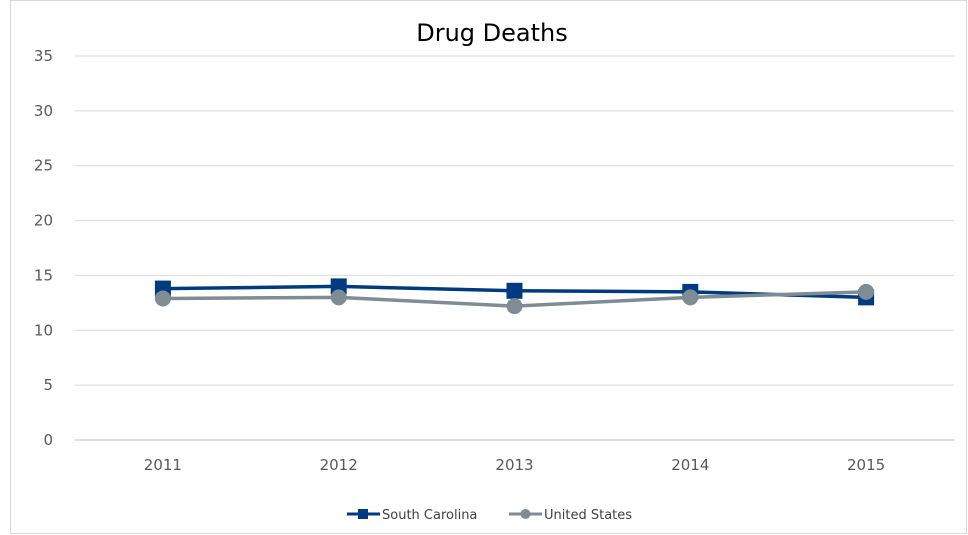 The image size is (968, 535). Describe the element at coordinates (43, 166) in the screenshot. I see `y-tick-label: 25` at that location.